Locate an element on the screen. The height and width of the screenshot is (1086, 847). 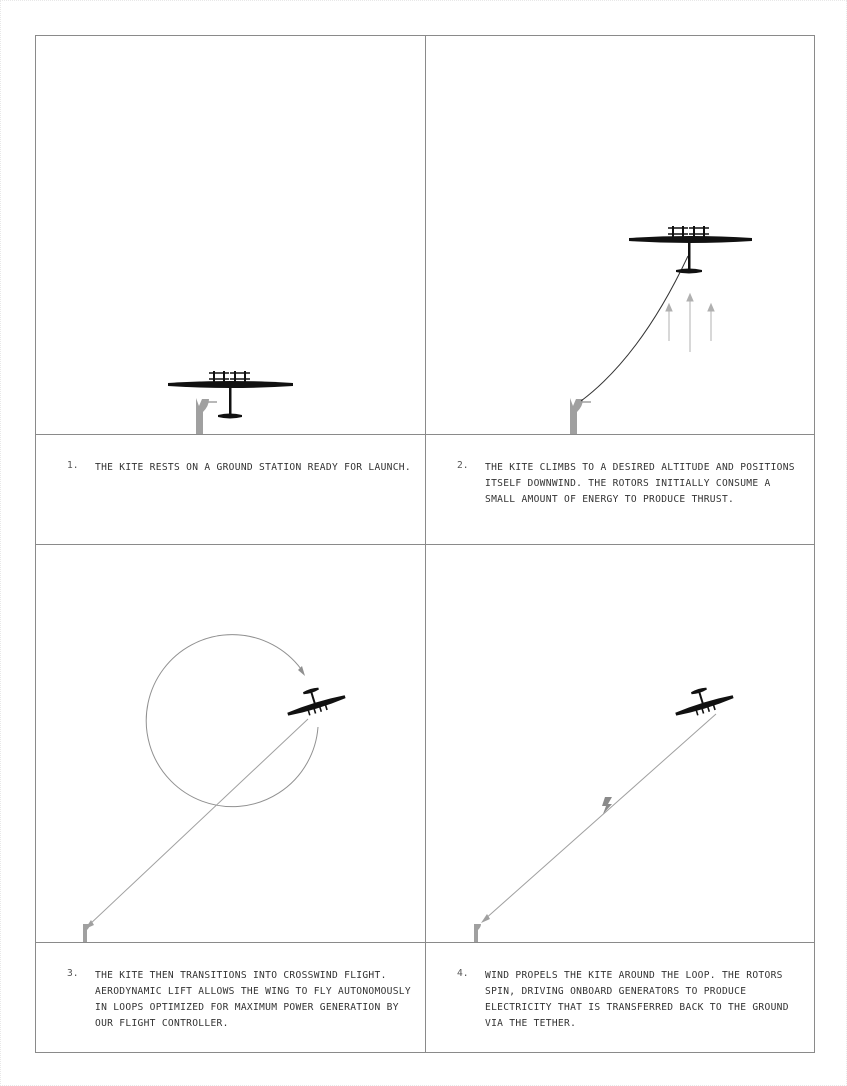
scene-kite-resting is located at coordinates (230, 402).